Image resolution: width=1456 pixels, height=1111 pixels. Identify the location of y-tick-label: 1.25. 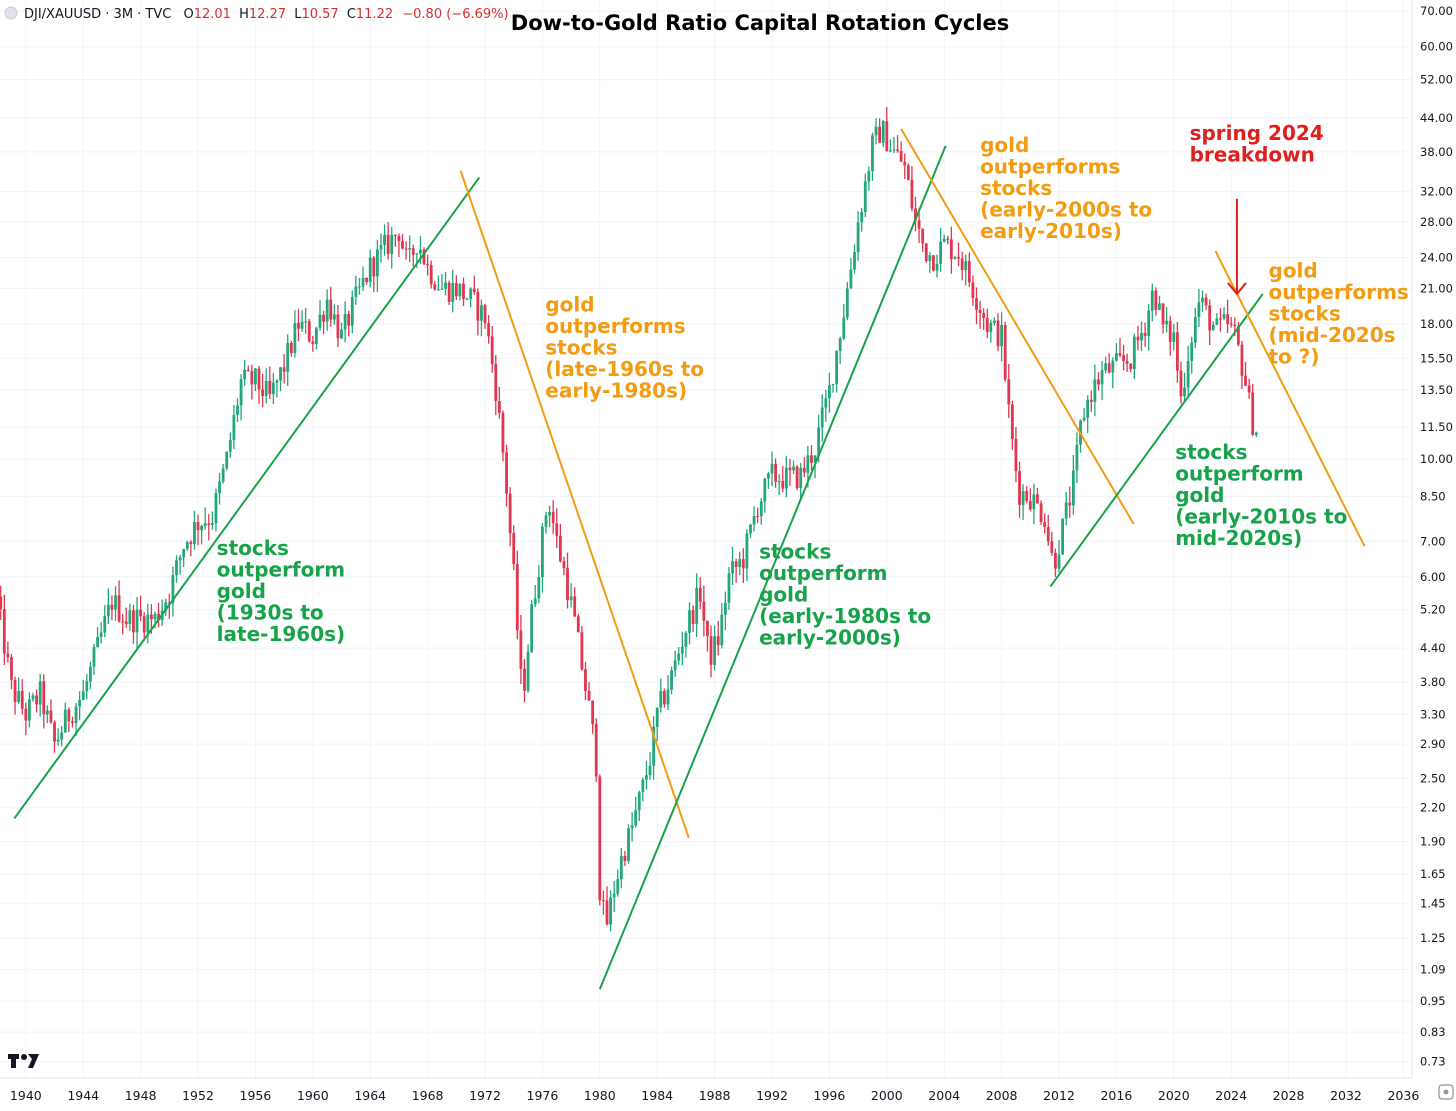
(1433, 938).